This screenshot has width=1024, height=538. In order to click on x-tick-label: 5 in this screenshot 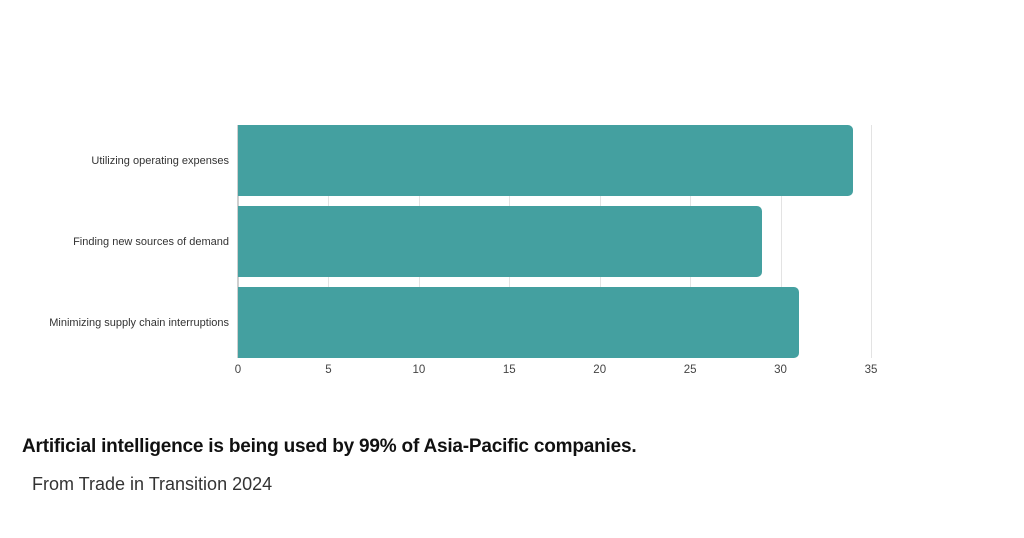, I will do `click(328, 370)`.